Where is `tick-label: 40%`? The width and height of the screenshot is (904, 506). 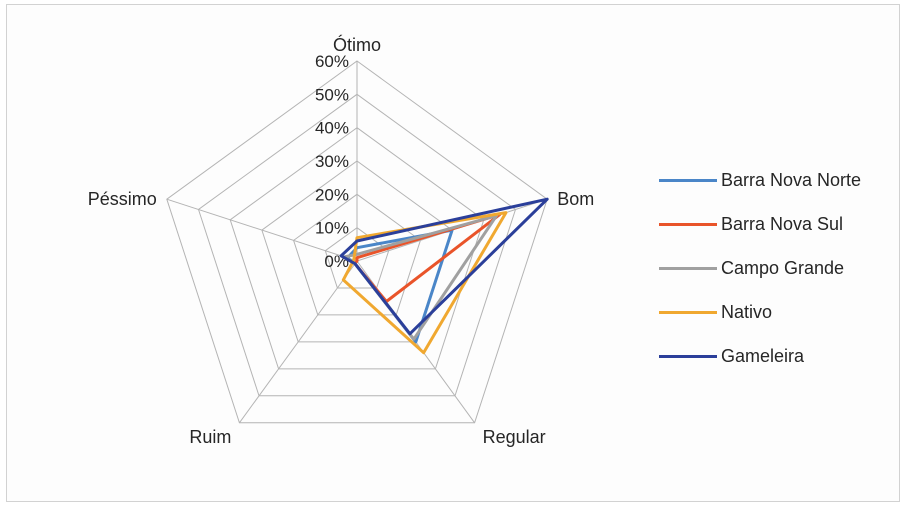
tick-label: 40% is located at coordinates (332, 128).